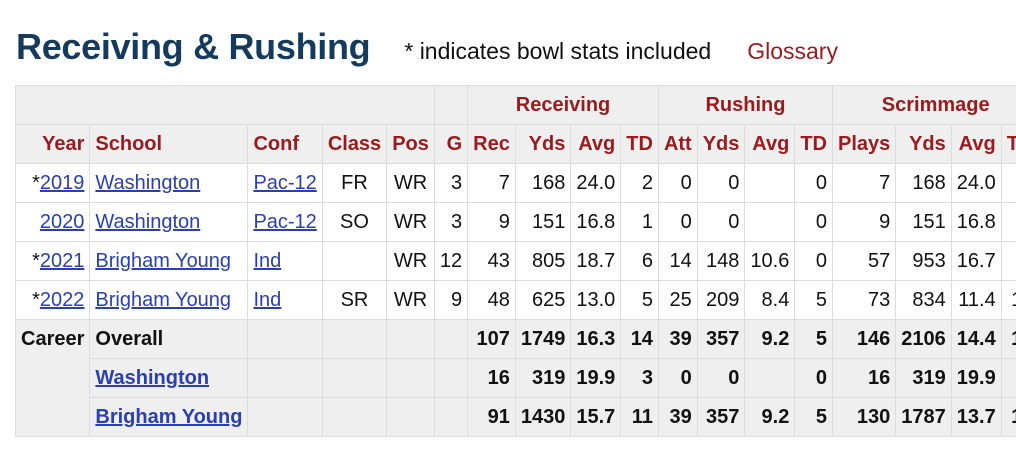 This screenshot has width=1016, height=457. Describe the element at coordinates (923, 183) in the screenshot. I see `scr-yds-cell: 168` at that location.